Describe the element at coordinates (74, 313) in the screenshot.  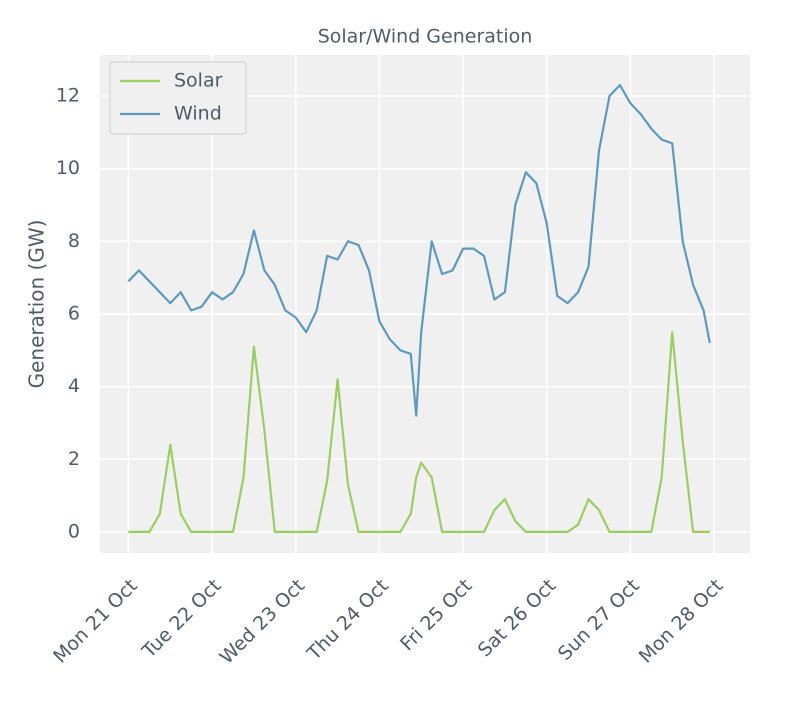
I see `y-tick-label: 6` at that location.